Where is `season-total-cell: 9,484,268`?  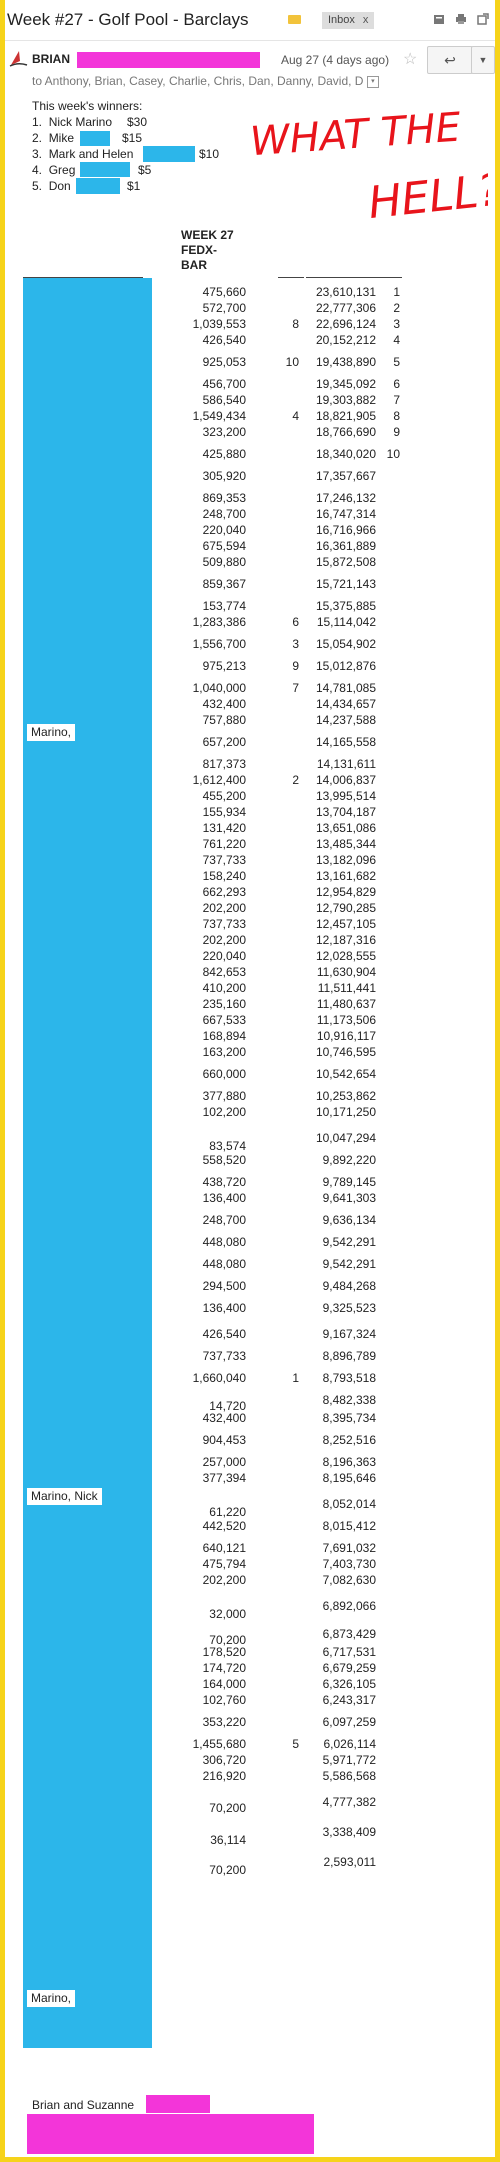
season-total-cell: 9,484,268 is located at coordinates (349, 1286).